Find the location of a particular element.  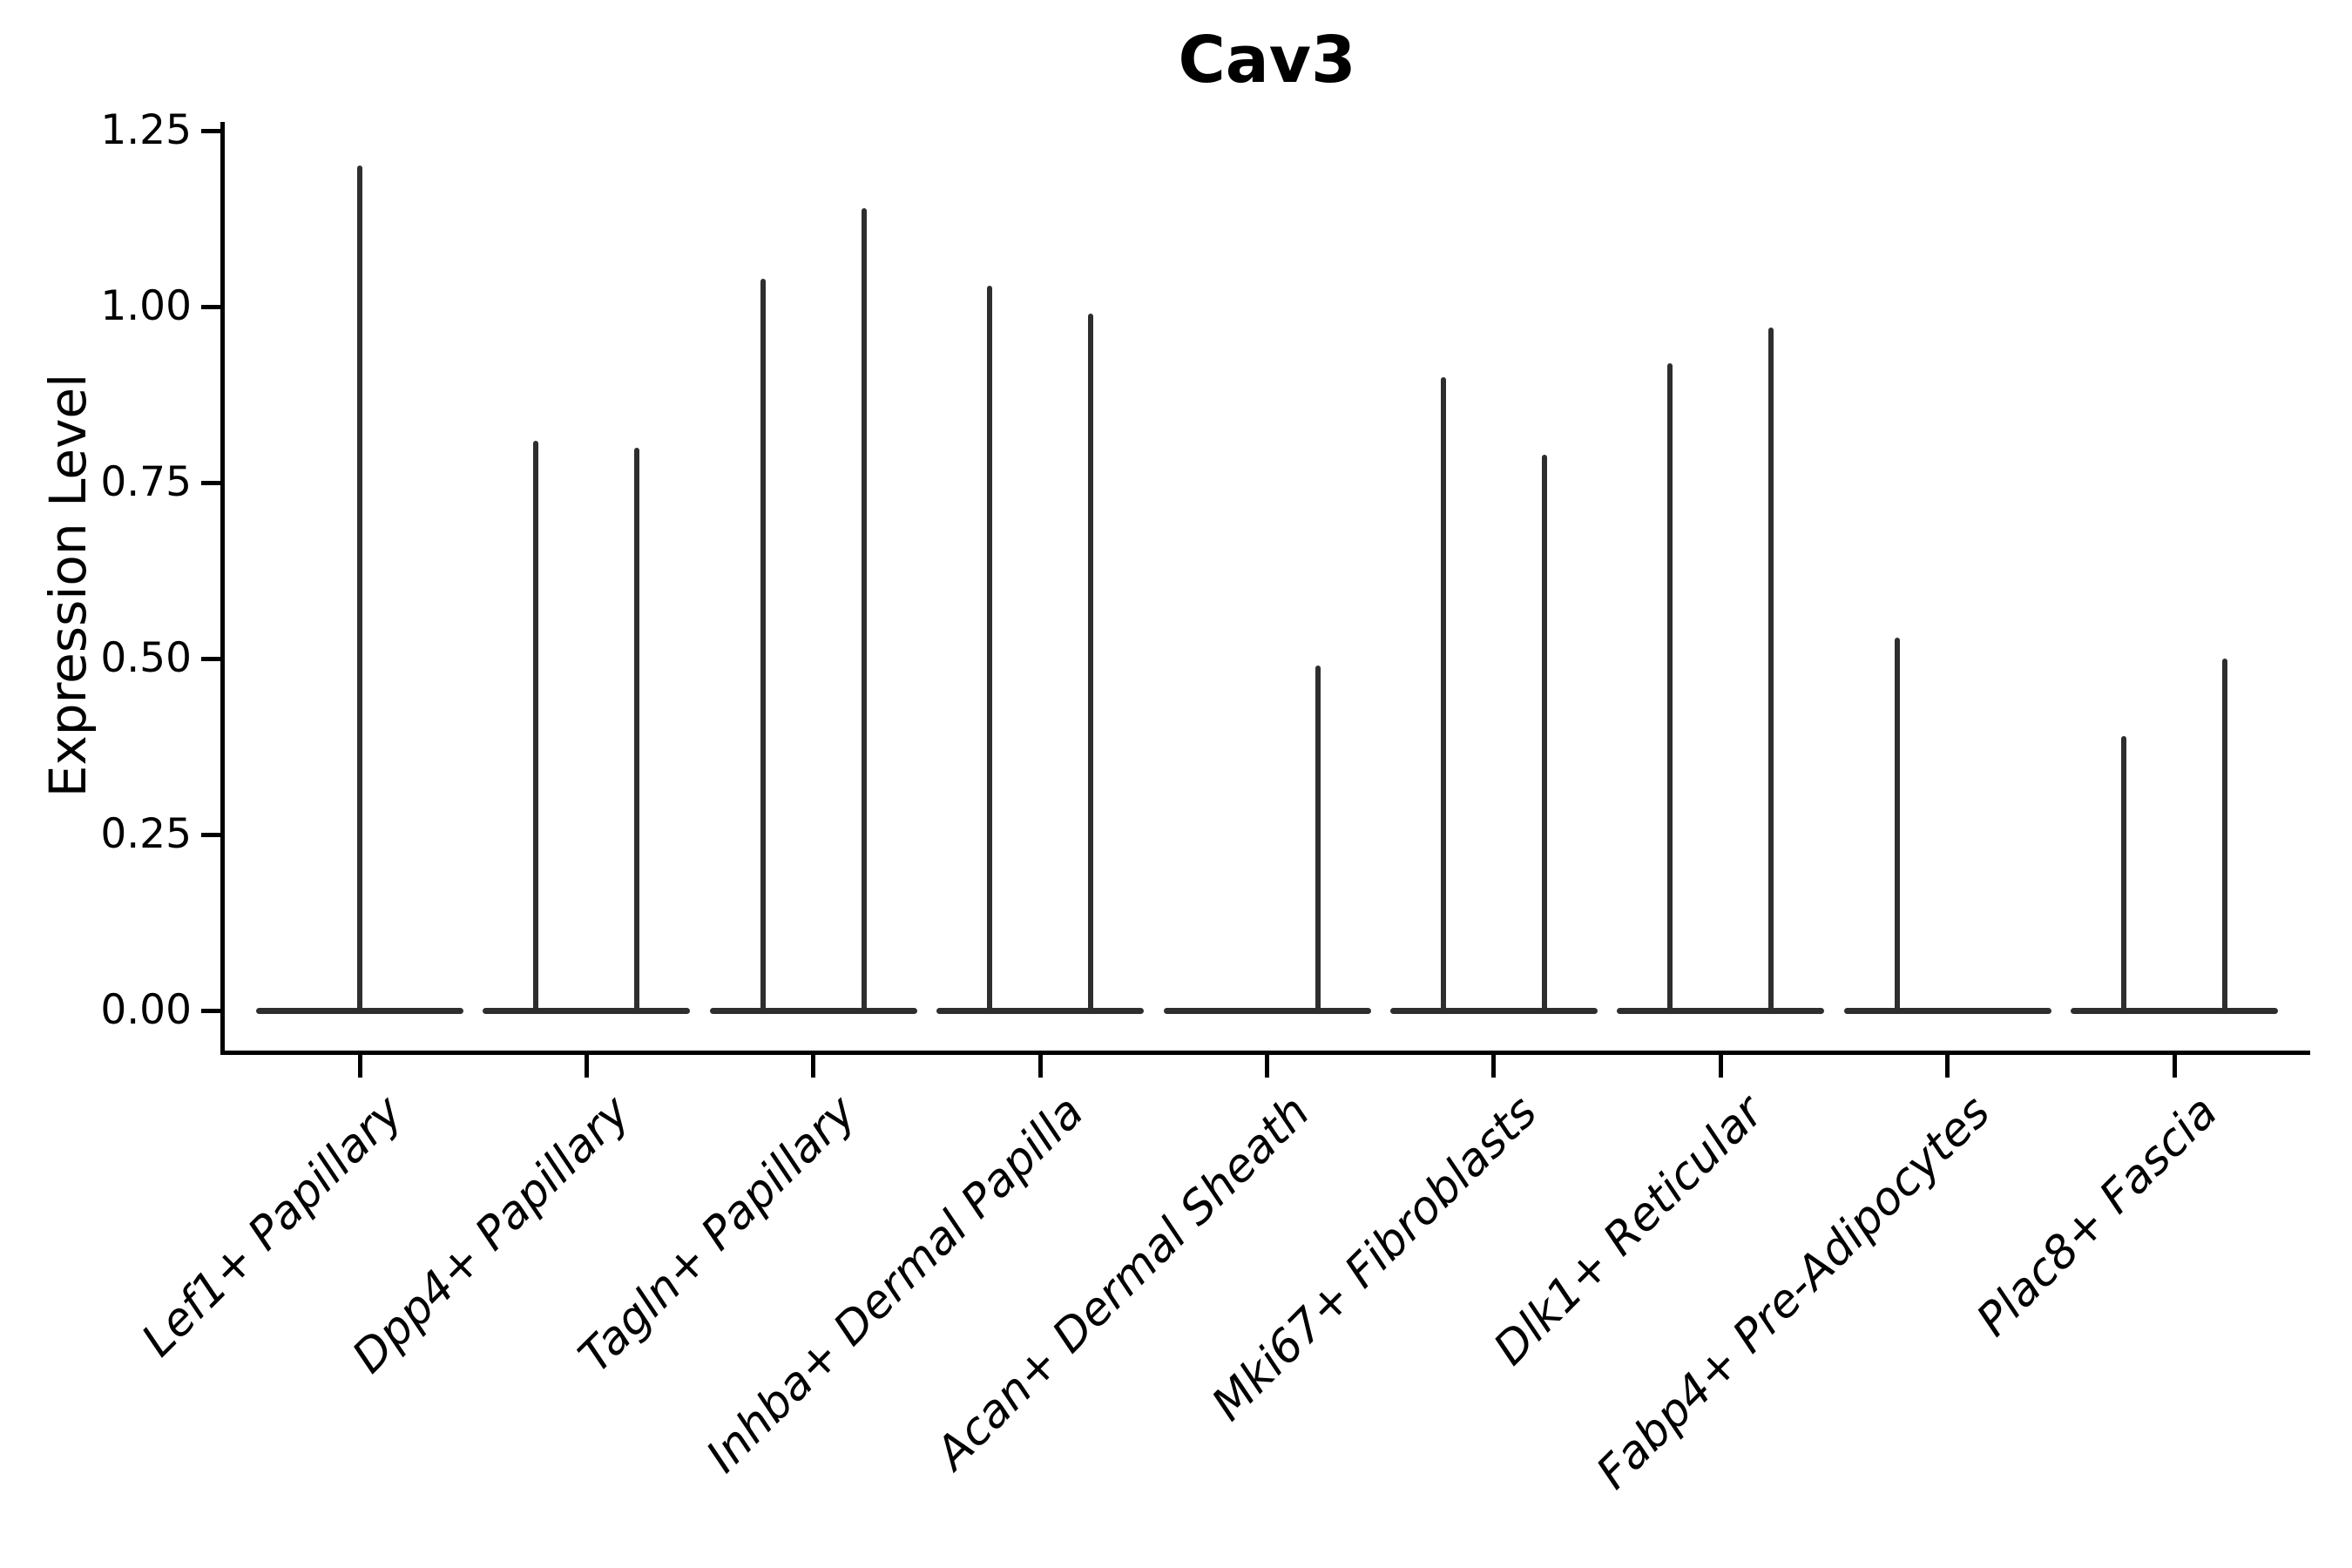

x-tick-label: Fabp4+ Pre-Adipocytes is located at coordinates (1794, 1292).